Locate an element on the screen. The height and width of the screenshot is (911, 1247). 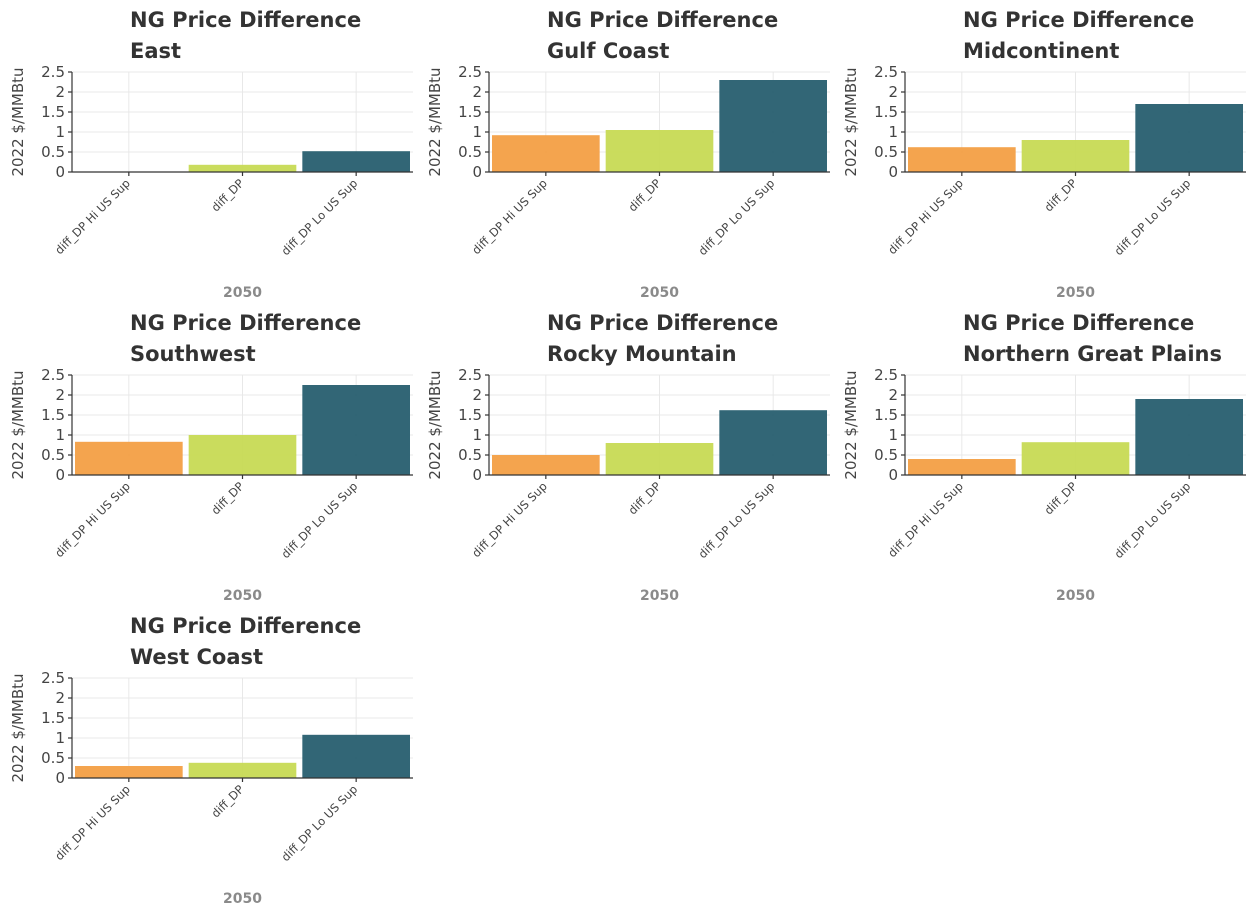
chart-subtitle: Rocky Mountain is located at coordinates (642, 354).